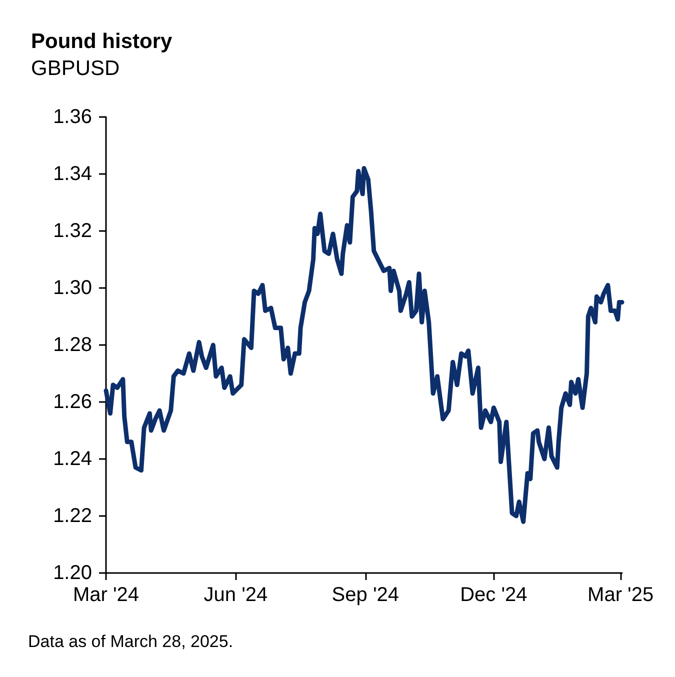  I want to click on y-tick-label: 1.30, so click(72, 288).